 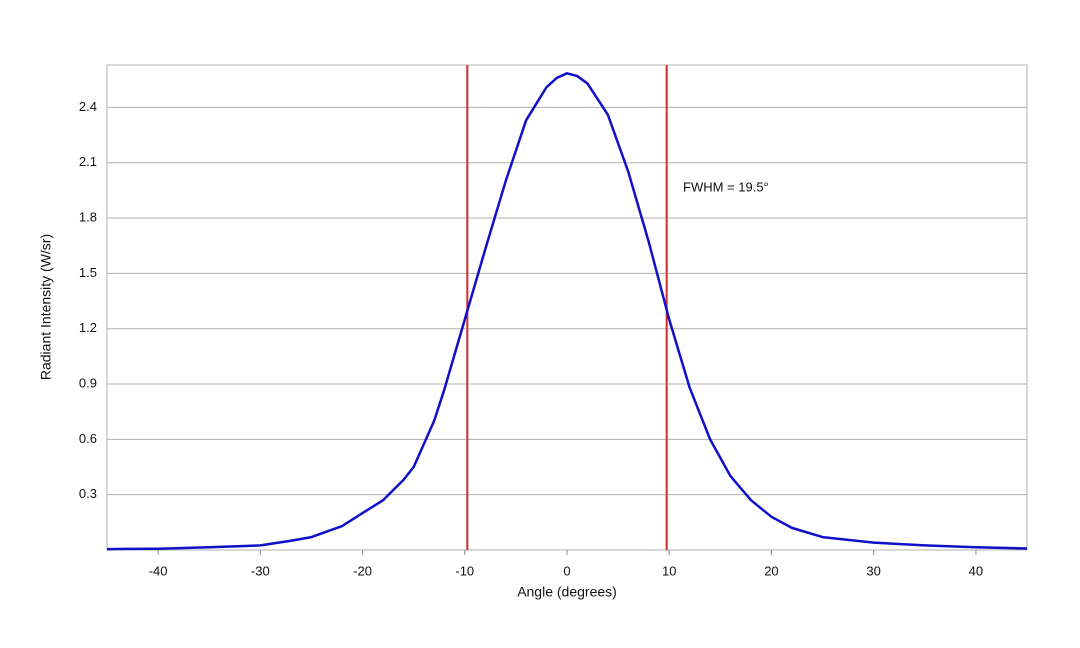 I want to click on y-tick-label: 1.8, so click(x=88, y=216).